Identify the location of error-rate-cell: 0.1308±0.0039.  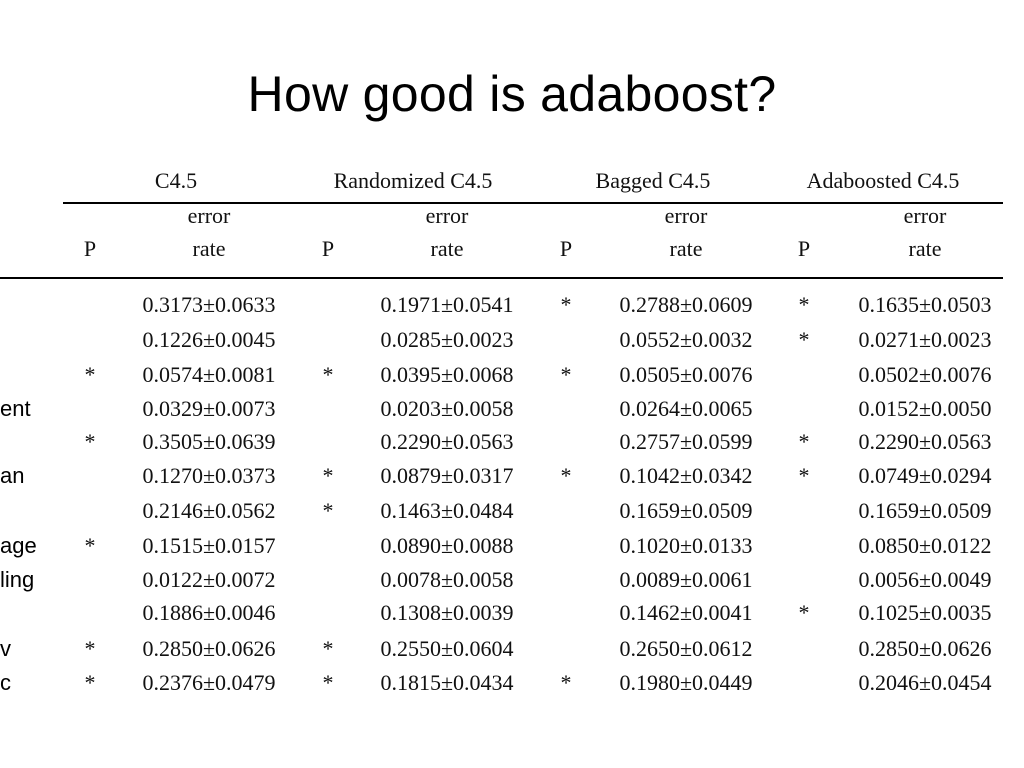
(447, 612).